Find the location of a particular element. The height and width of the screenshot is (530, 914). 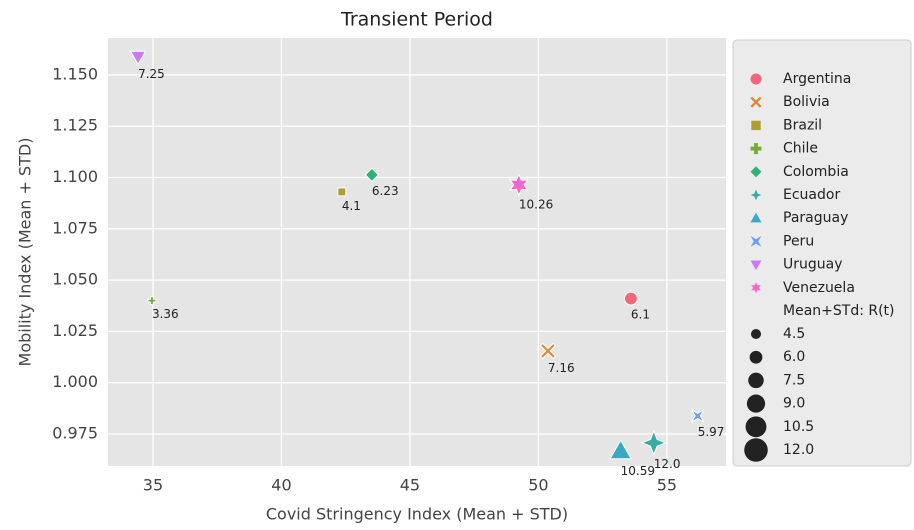

legend-label: Brazil is located at coordinates (802, 125).